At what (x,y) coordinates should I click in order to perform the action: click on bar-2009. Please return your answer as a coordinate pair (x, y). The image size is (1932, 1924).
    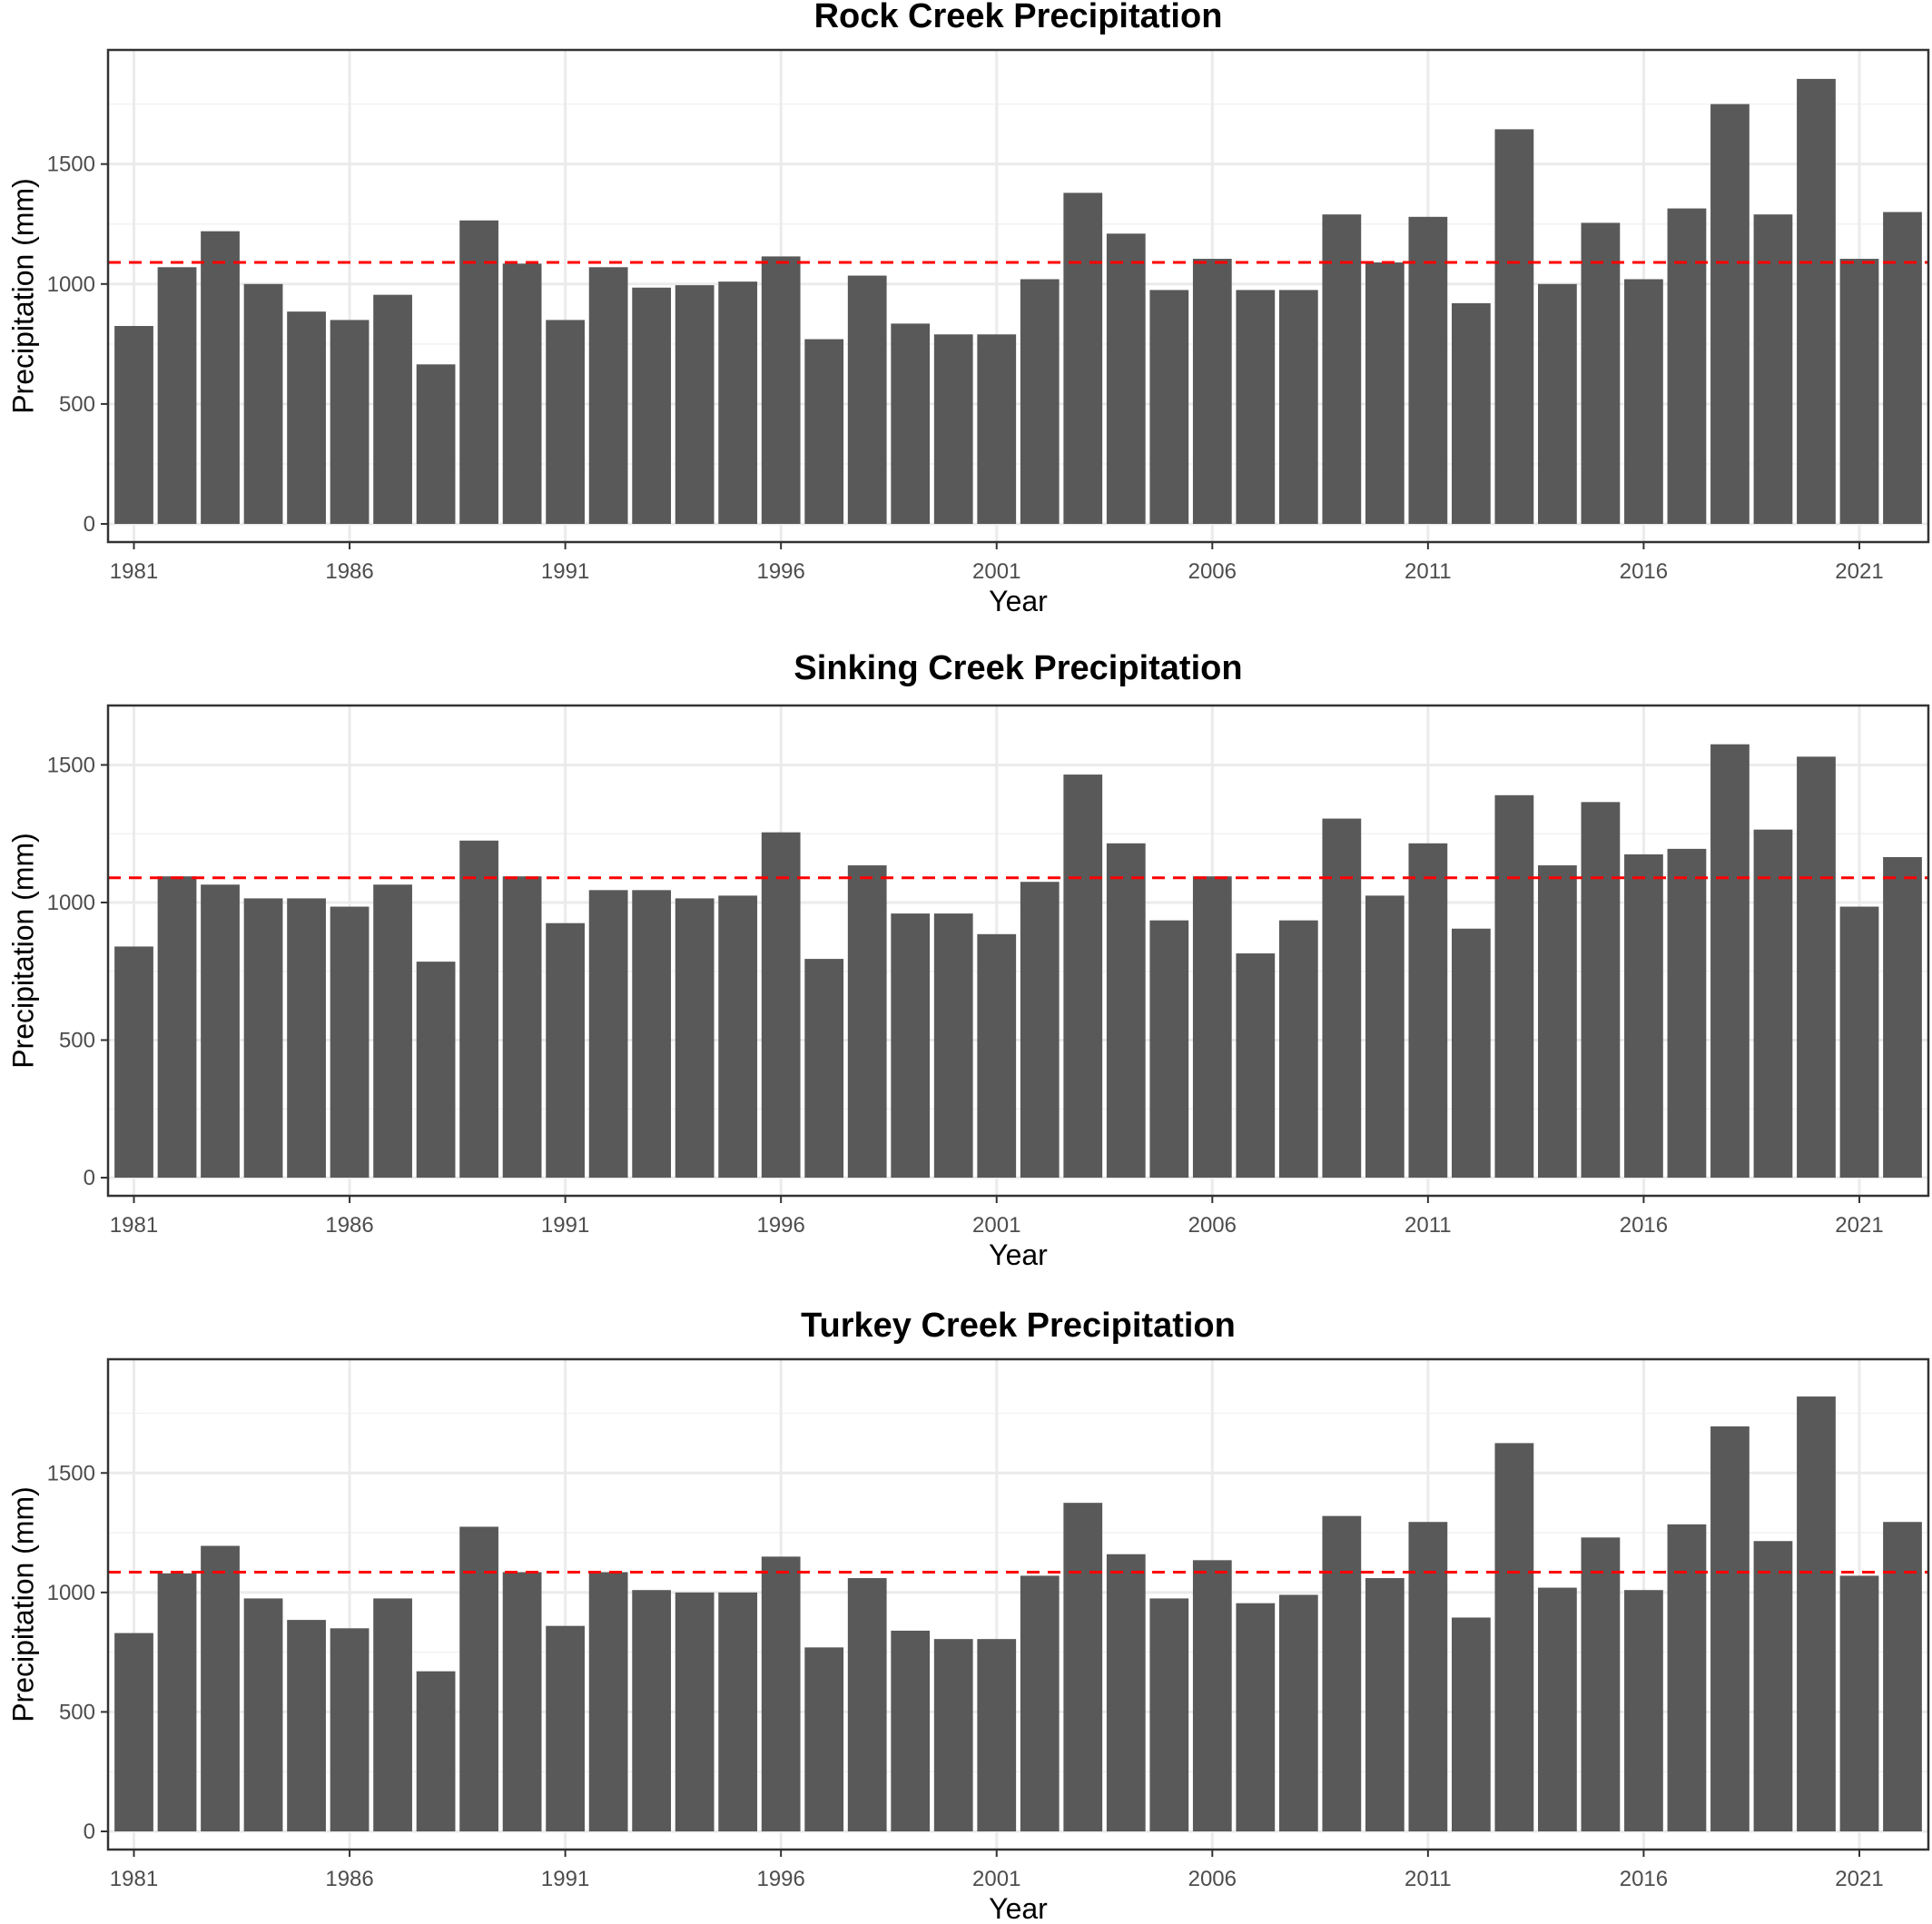
    Looking at the image, I should click on (1342, 369).